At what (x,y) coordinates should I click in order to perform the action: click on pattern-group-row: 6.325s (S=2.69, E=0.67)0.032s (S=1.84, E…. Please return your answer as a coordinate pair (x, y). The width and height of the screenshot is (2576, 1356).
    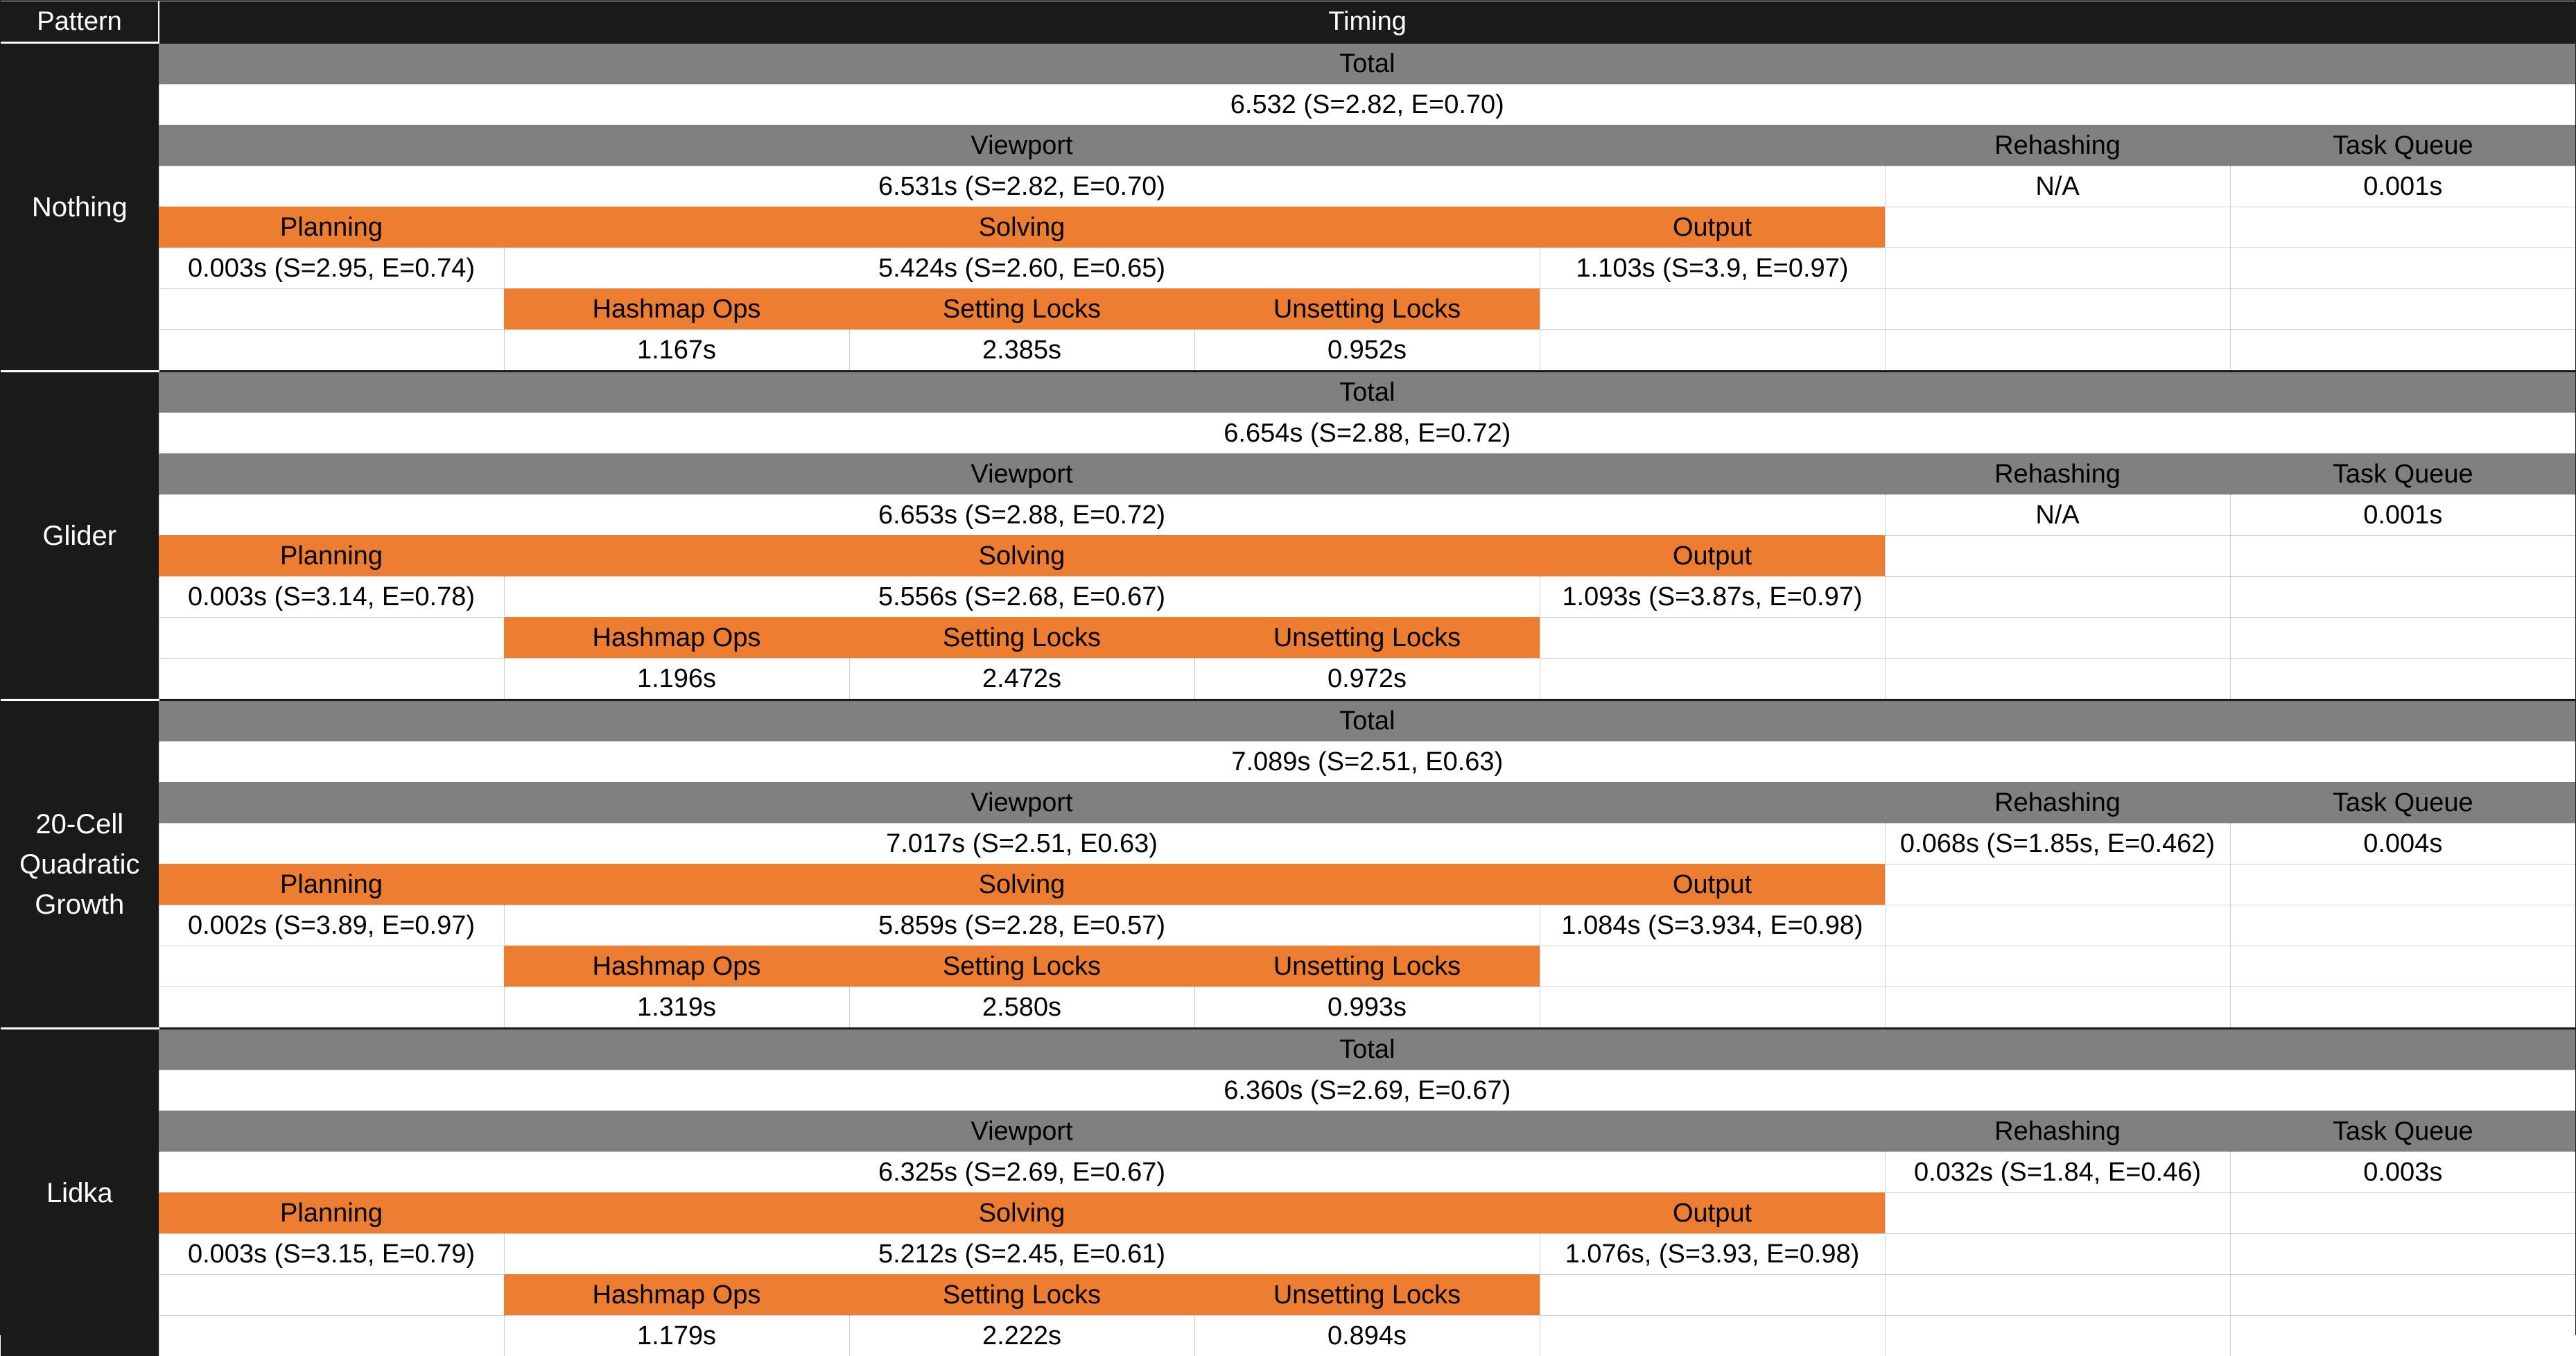
    Looking at the image, I should click on (1288, 1172).